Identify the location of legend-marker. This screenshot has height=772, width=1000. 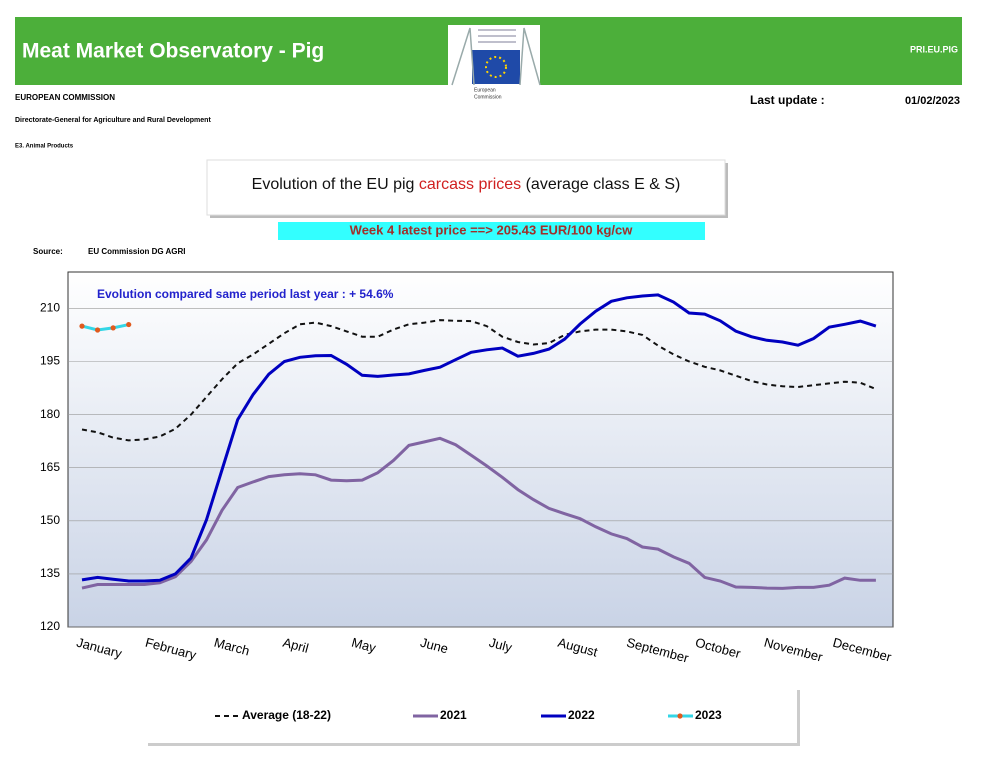
(680, 716).